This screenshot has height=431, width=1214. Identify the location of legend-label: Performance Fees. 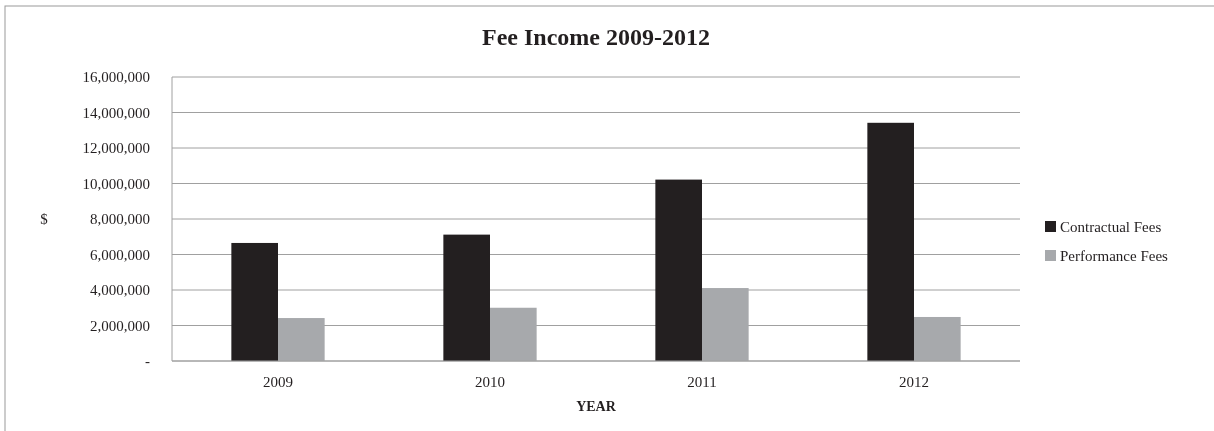
(1114, 256).